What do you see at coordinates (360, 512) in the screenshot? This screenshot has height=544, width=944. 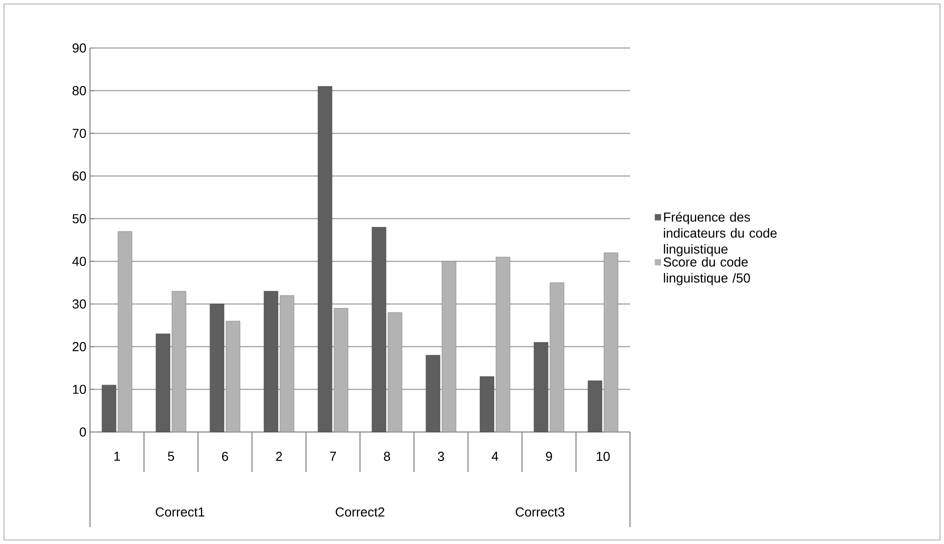 I see `text: Correct2` at bounding box center [360, 512].